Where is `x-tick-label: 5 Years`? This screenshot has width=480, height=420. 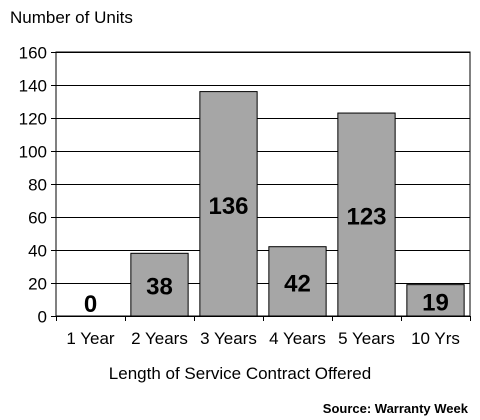 x-tick-label: 5 Years is located at coordinates (366, 338).